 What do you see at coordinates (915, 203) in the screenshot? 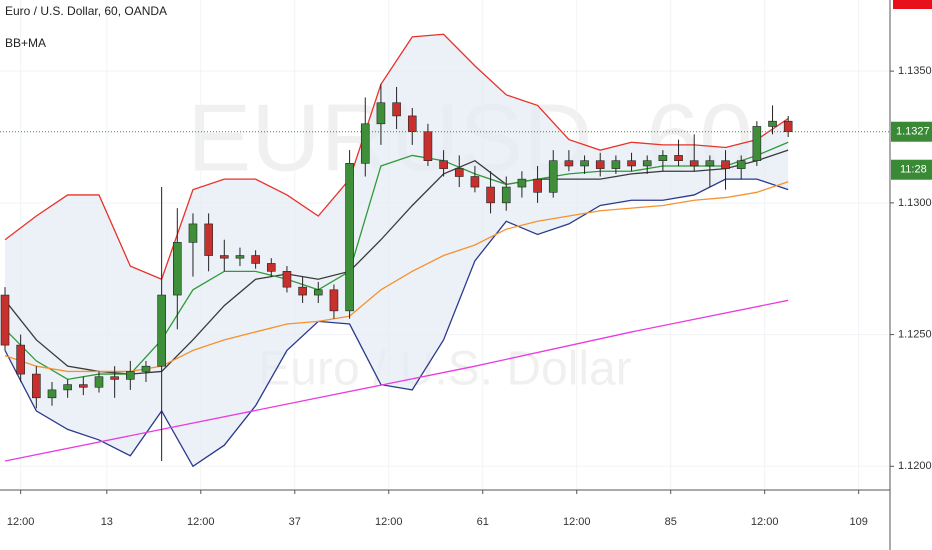
I see `y-tick-label: 1.1300` at bounding box center [915, 203].